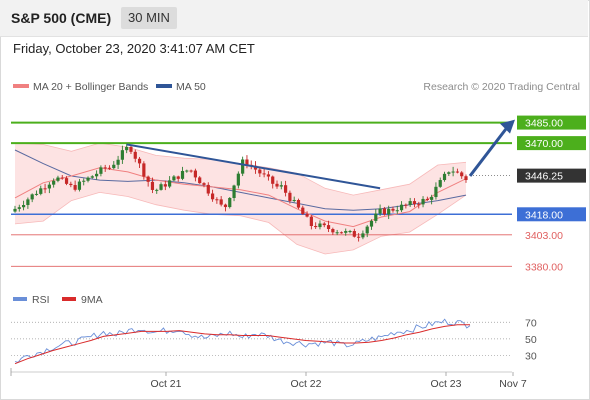 The width and height of the screenshot is (590, 400). What do you see at coordinates (92, 300) in the screenshot?
I see `rsi-ma-legend-label: 9MA` at bounding box center [92, 300].